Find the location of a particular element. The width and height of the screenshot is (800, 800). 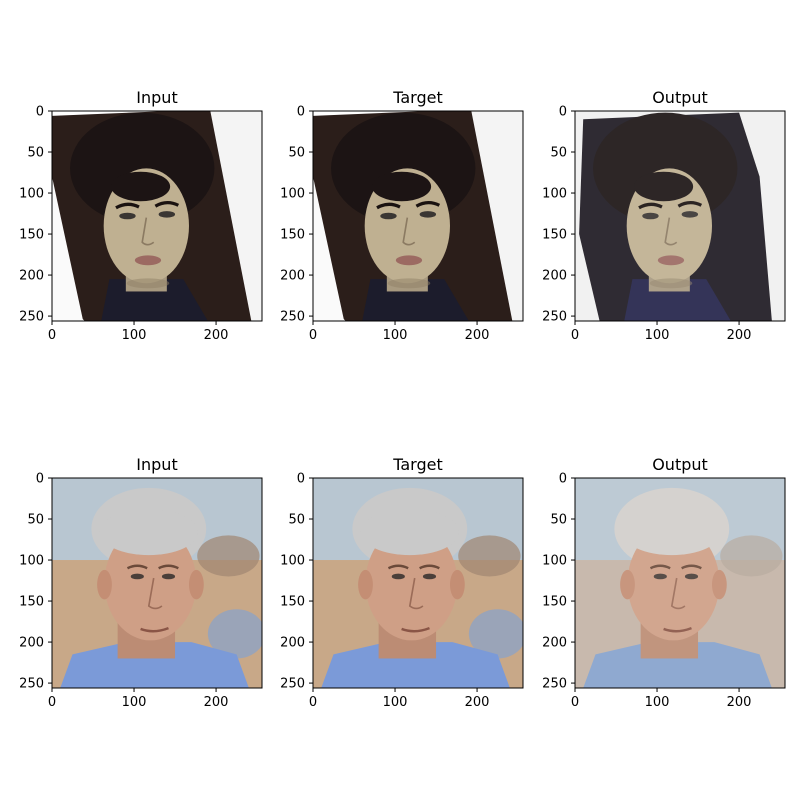

panel-output-row1: Output 0 100 200 0 50 100 150 200 250 is located at coordinates (664, 215).